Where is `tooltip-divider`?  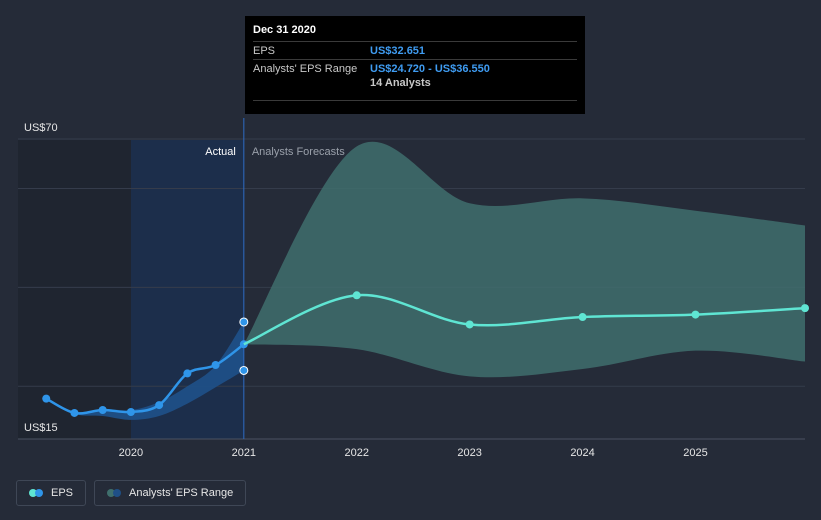 tooltip-divider is located at coordinates (415, 100).